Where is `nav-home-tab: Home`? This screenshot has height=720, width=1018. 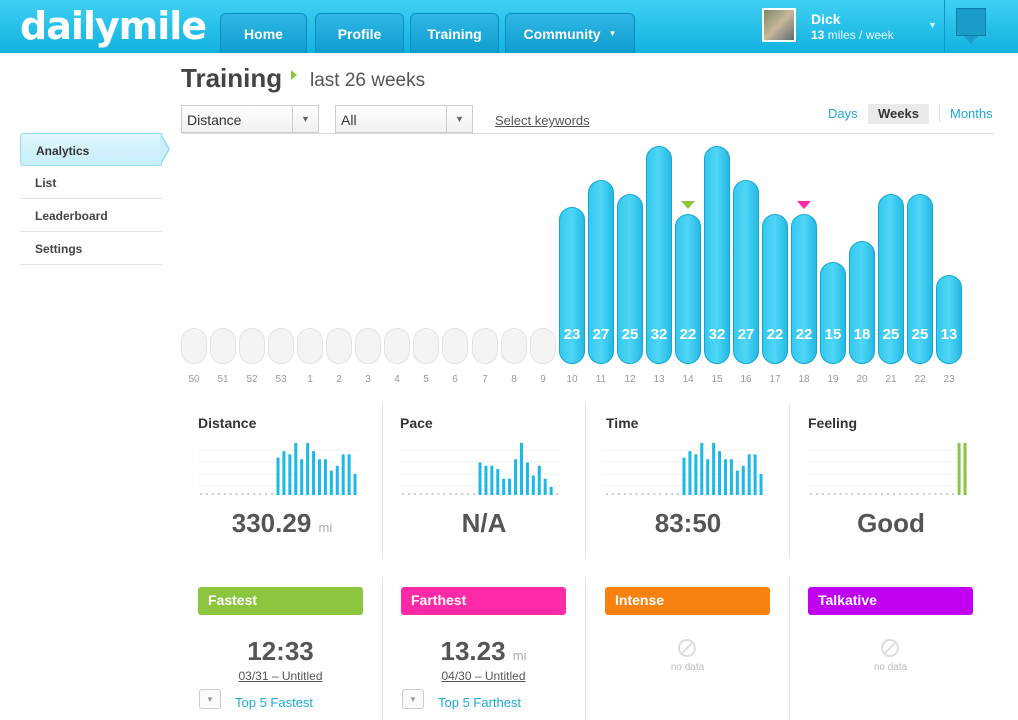
nav-home-tab: Home is located at coordinates (263, 33).